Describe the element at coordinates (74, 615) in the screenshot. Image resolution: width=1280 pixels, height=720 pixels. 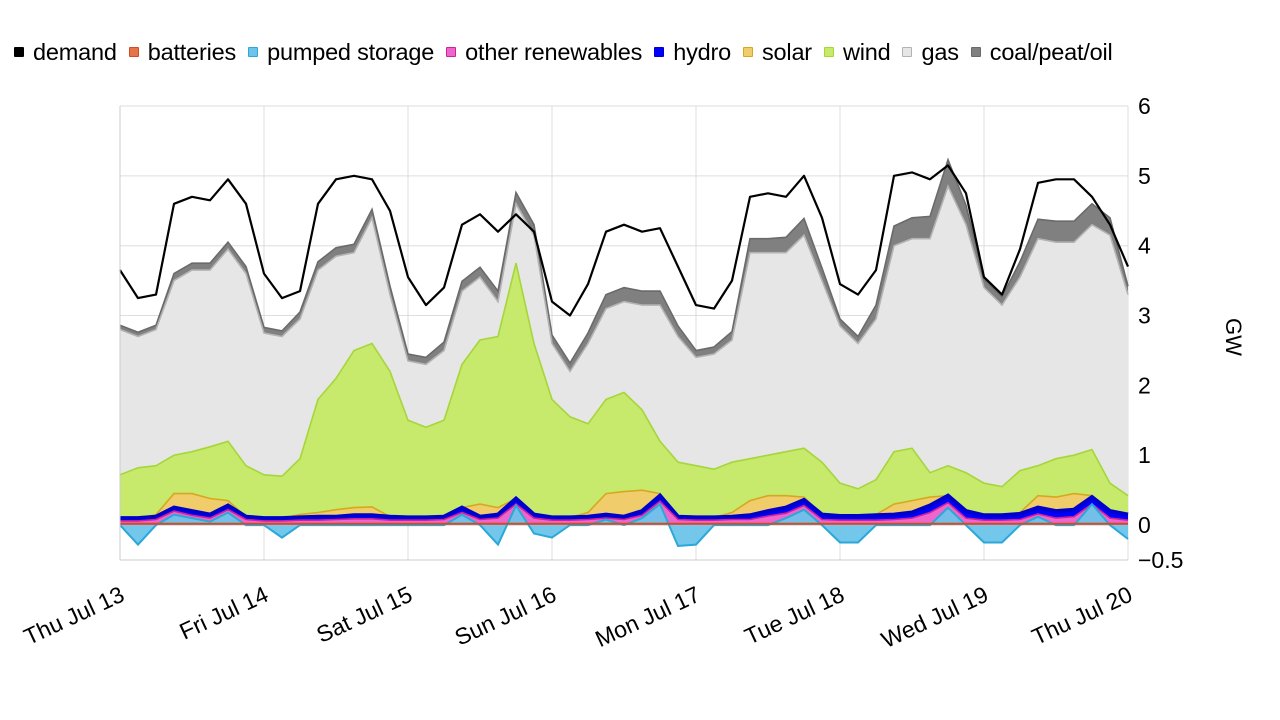
I see `x-tick-label: Thu Jul 13` at that location.